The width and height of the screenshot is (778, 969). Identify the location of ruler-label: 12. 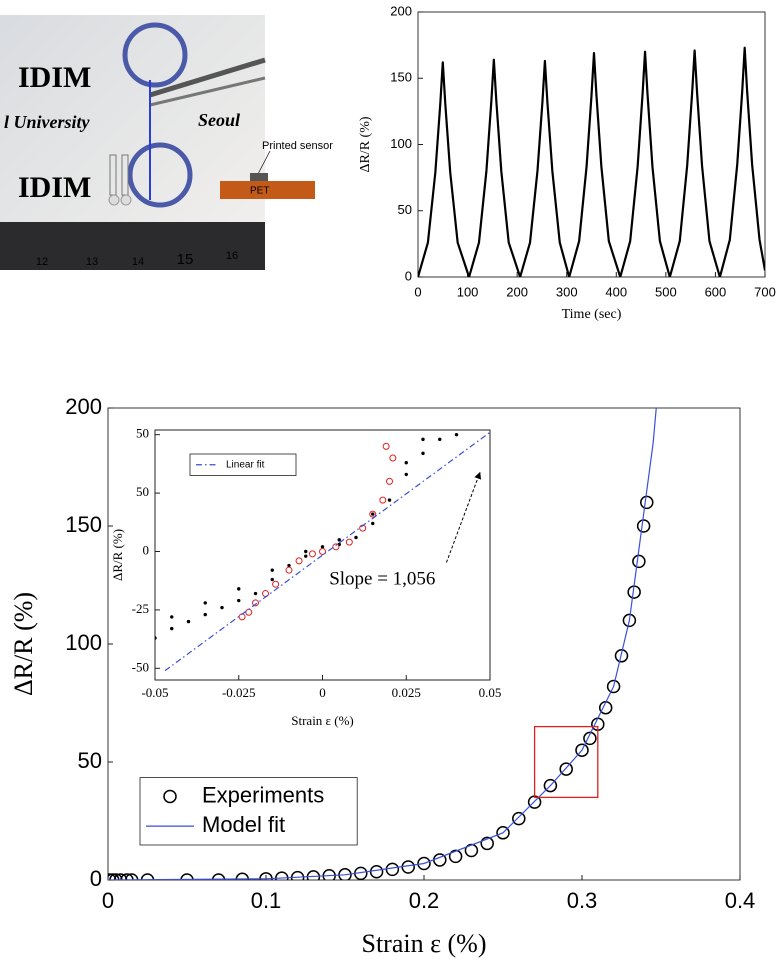
(42, 262).